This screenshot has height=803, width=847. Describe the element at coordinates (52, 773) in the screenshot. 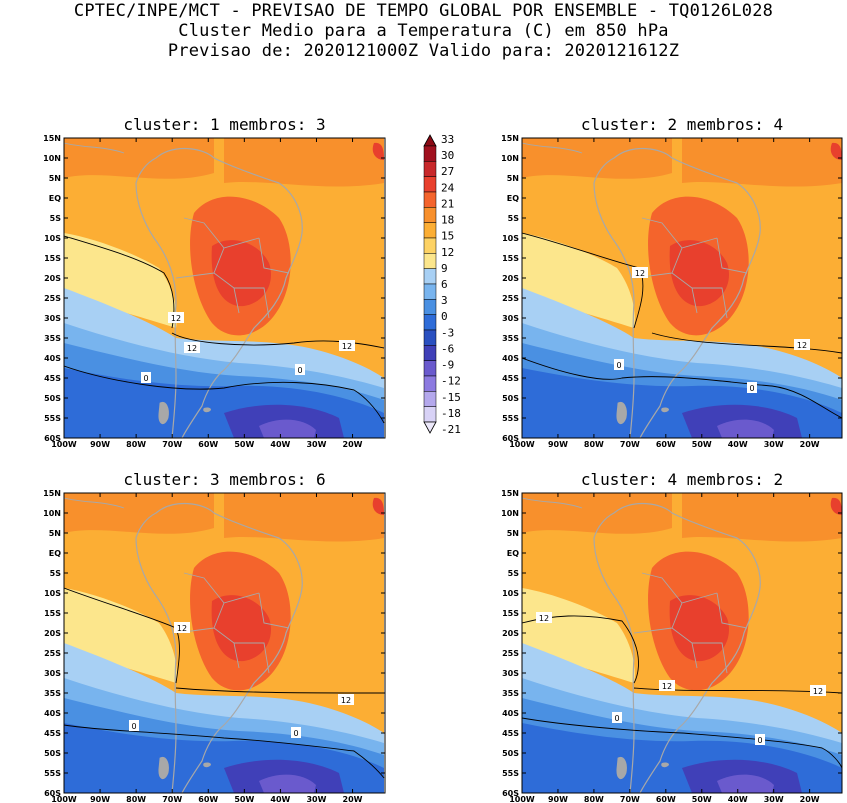

I see `lat-tick-label: 55S` at that location.